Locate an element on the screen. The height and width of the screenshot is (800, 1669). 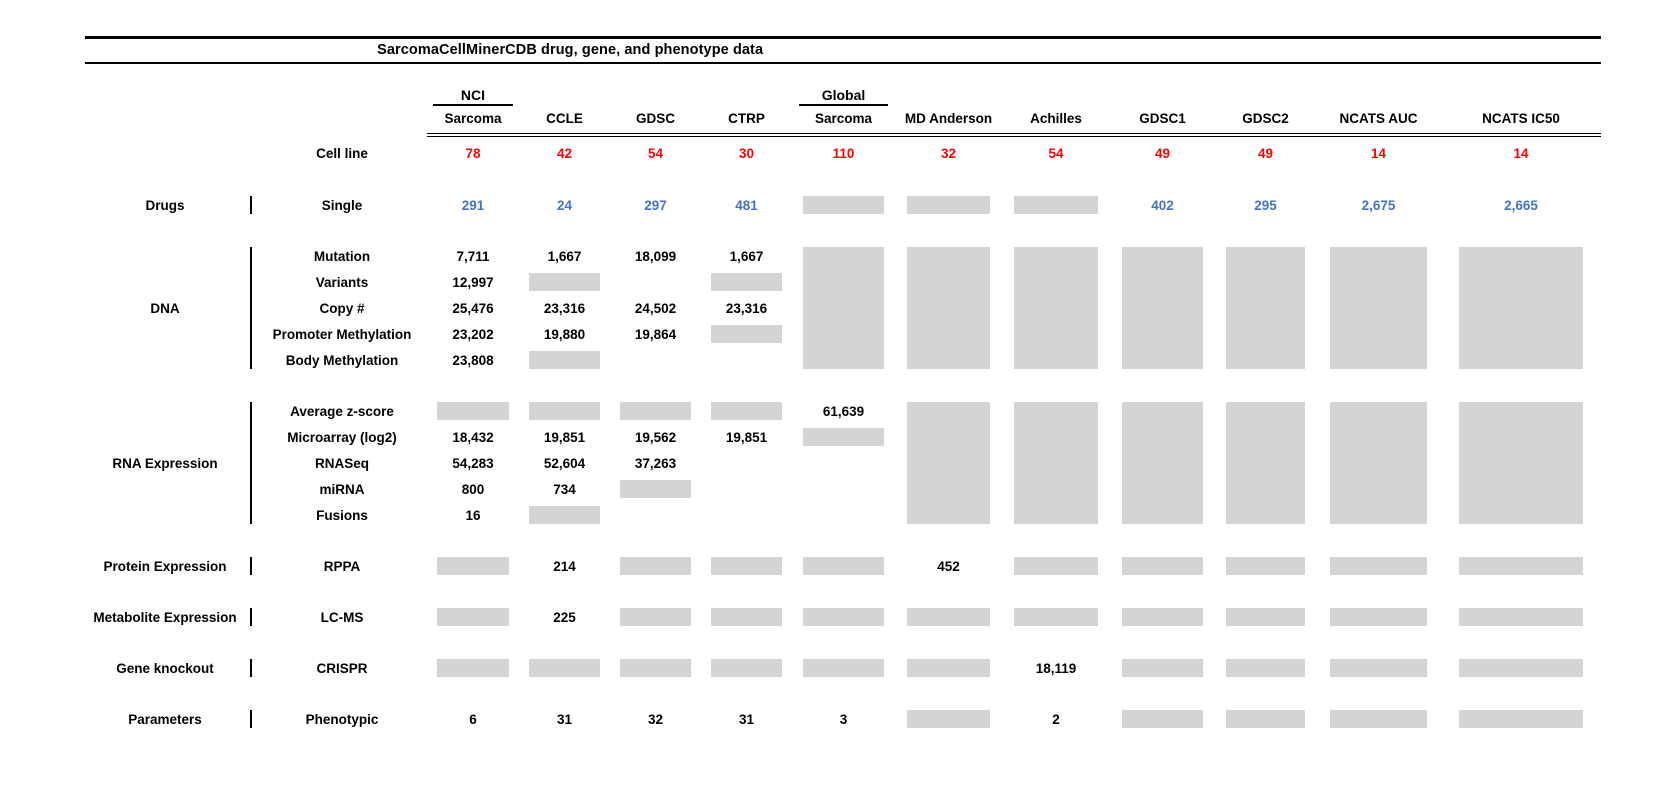
data-cell: 24 is located at coordinates (564, 205).